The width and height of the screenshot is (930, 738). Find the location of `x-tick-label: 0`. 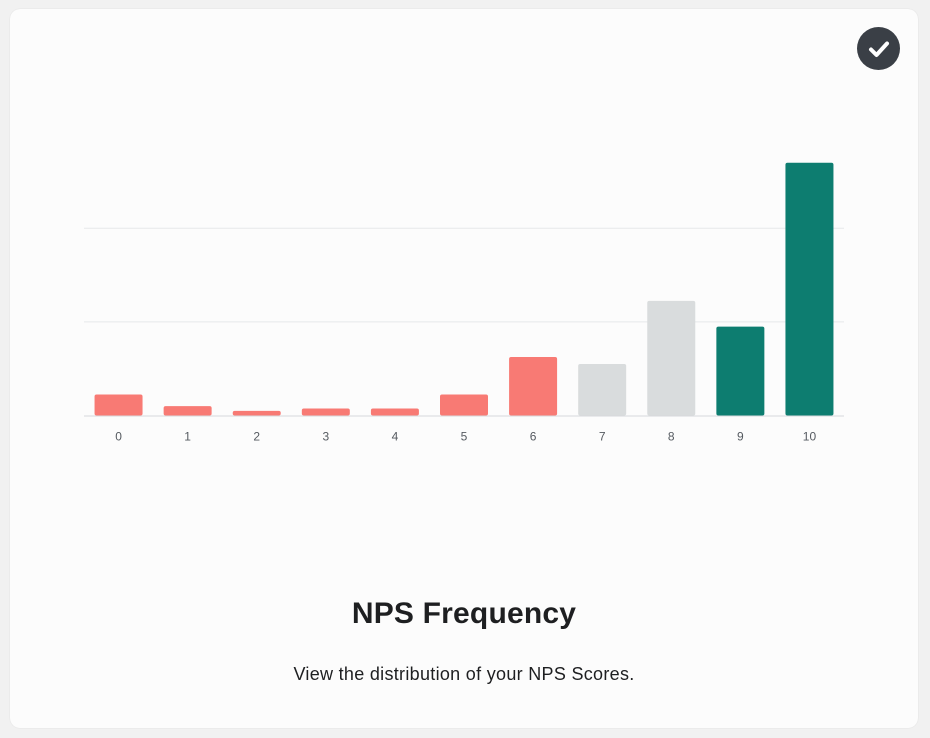

x-tick-label: 0 is located at coordinates (118, 437).